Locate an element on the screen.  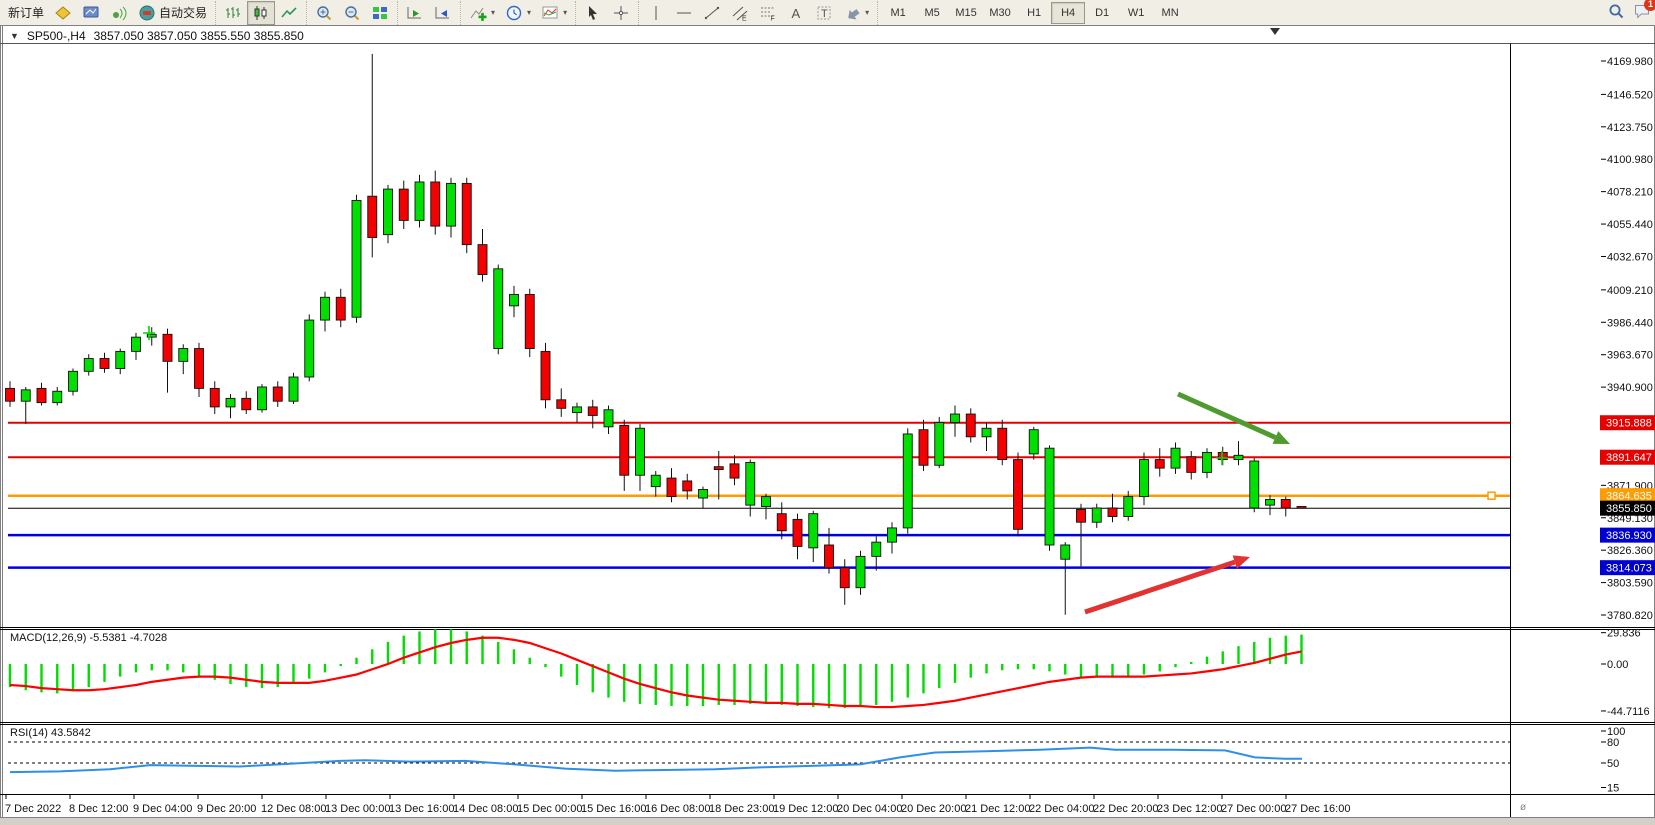
buy-signal-cross is located at coordinates (149, 333).